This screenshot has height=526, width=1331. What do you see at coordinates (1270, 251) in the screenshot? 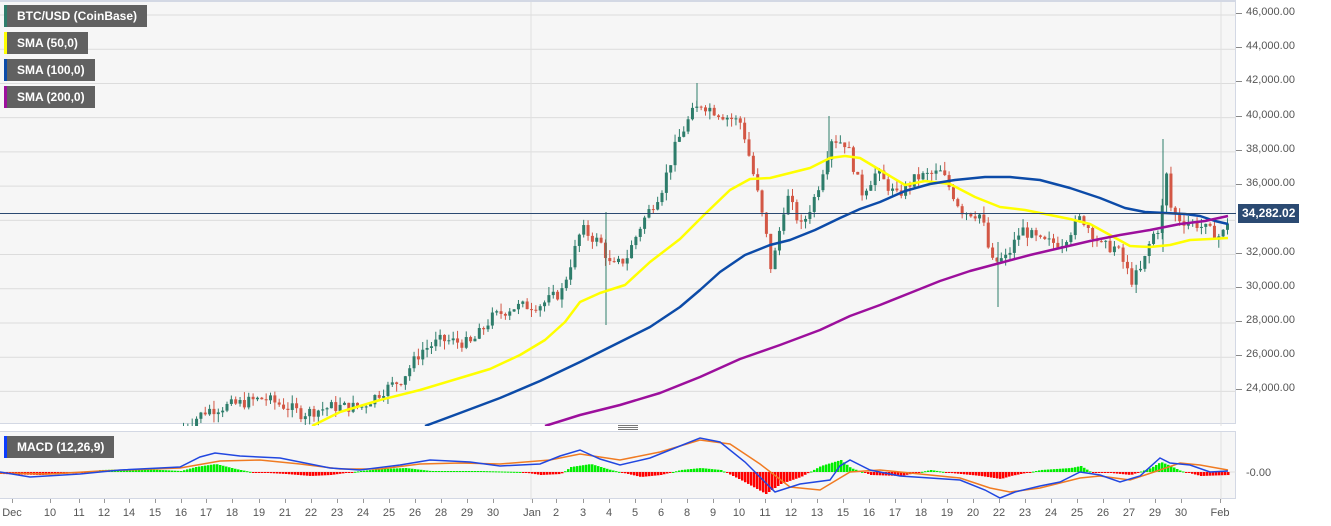
I see `price-axis-label: 32,000.00` at bounding box center [1270, 251].